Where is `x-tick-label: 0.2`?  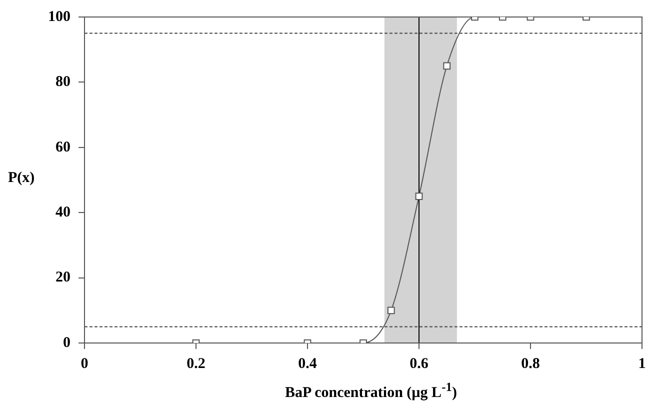
x-tick-label: 0.2 is located at coordinates (196, 364).